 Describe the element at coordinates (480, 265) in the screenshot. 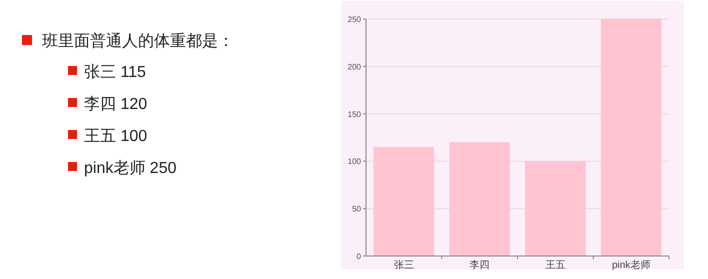

I see `x-tick-label: 李四` at that location.